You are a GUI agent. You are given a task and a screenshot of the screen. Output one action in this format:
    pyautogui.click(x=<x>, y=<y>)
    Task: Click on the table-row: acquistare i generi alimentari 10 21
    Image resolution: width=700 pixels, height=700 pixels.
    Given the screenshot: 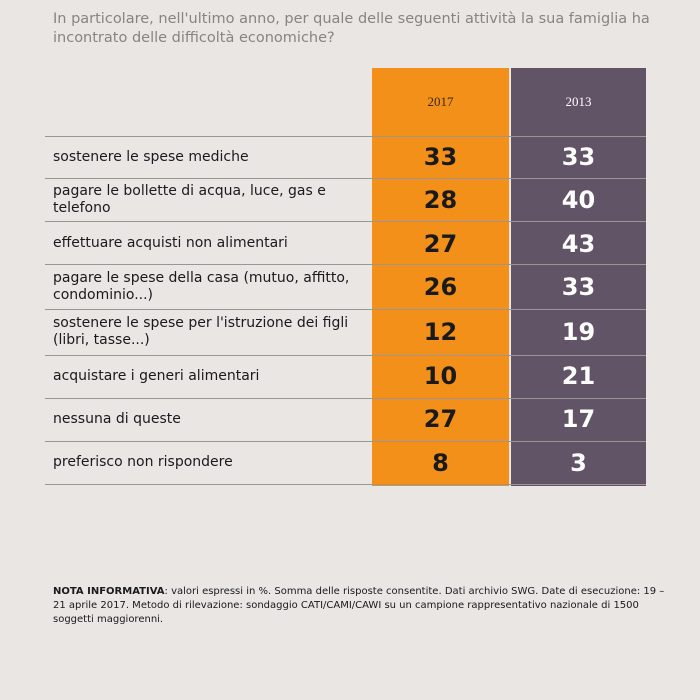 What is the action you would take?
    pyautogui.click(x=345, y=376)
    